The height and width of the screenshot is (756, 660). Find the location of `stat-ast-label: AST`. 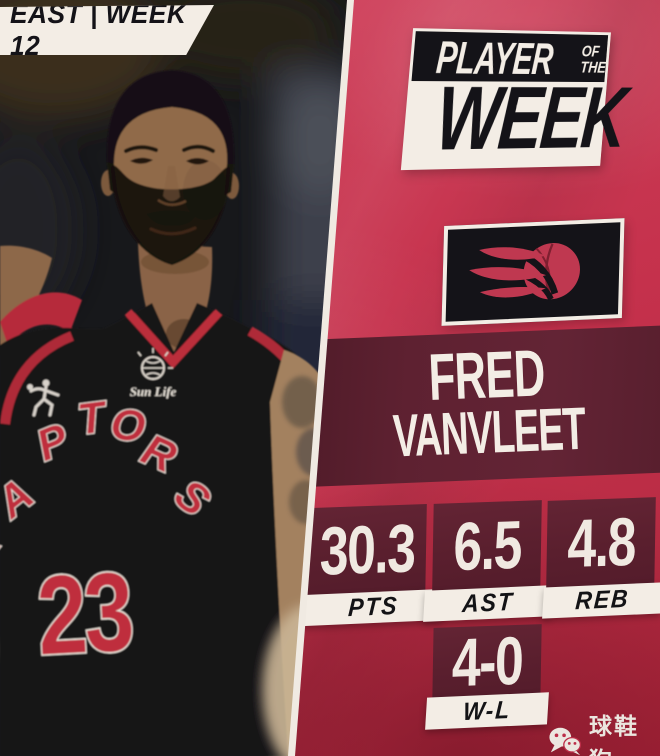

stat-ast-label: AST is located at coordinates (488, 603).